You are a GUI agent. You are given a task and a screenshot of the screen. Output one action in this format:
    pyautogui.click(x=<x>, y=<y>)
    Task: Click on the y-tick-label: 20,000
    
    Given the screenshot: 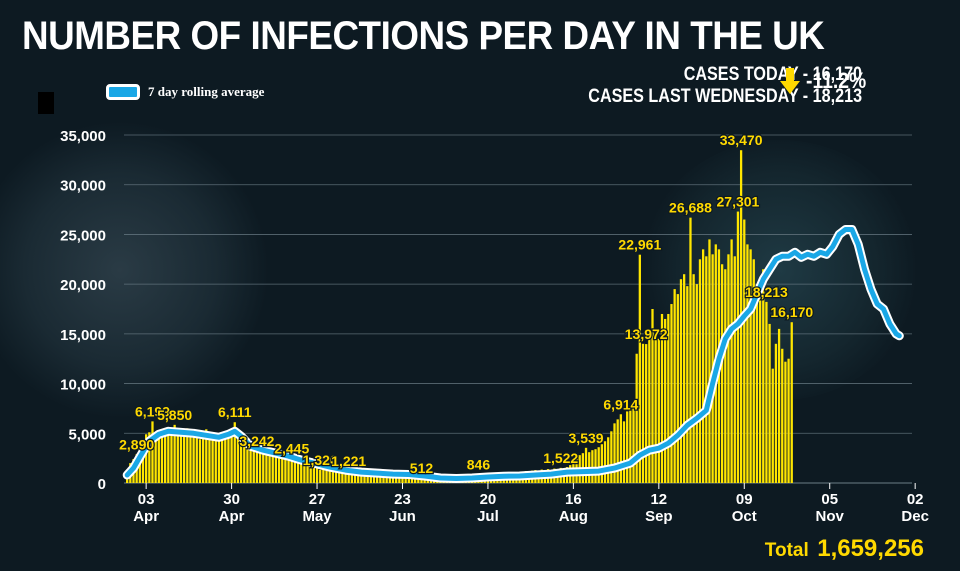 What is the action you would take?
    pyautogui.click(x=83, y=285)
    